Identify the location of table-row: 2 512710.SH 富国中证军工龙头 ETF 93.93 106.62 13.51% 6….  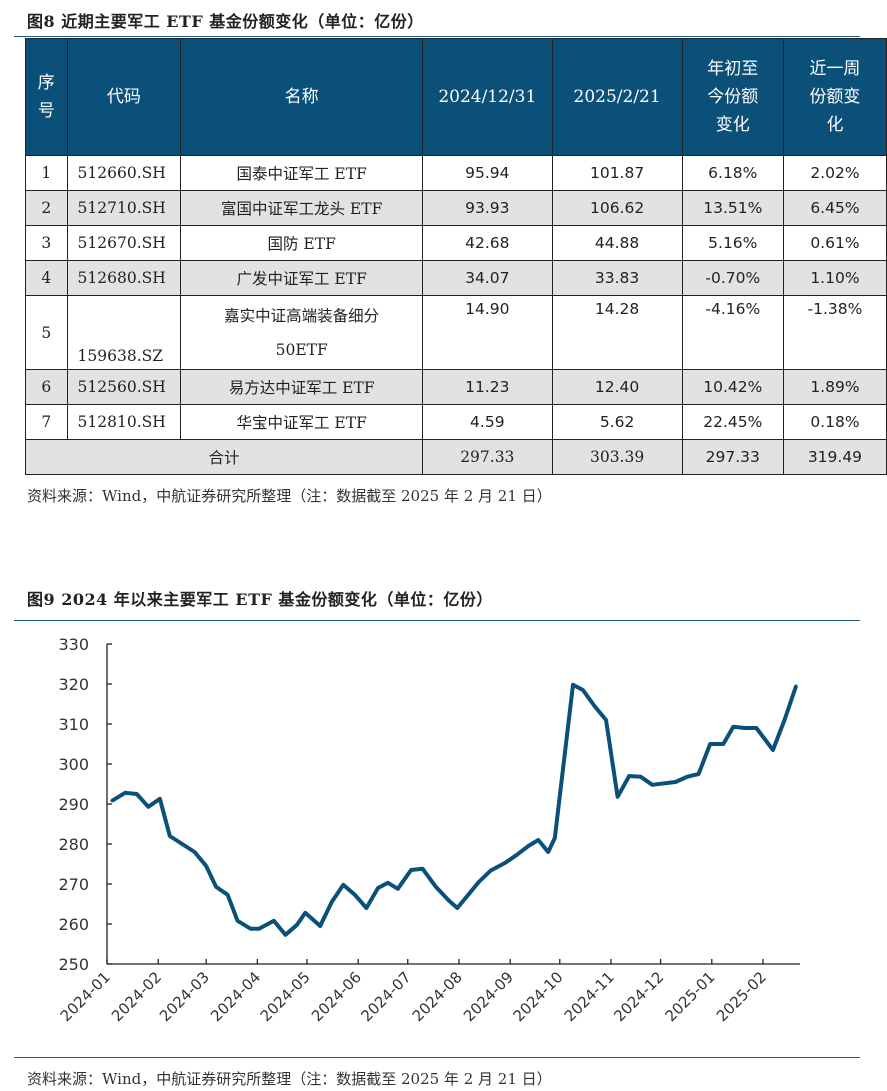
(456, 208).